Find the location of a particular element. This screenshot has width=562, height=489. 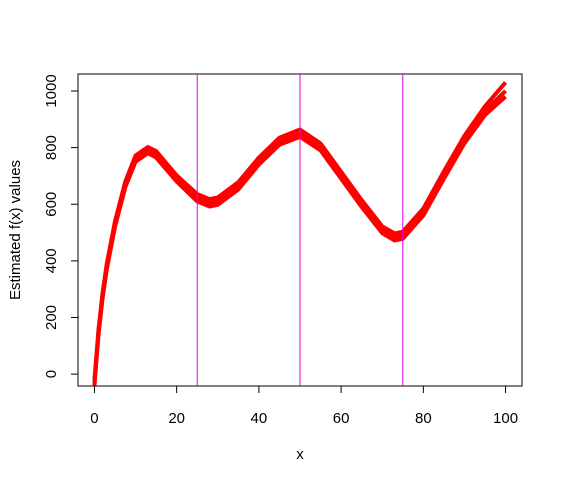

y-tick-label: 1000 is located at coordinates (51, 90).